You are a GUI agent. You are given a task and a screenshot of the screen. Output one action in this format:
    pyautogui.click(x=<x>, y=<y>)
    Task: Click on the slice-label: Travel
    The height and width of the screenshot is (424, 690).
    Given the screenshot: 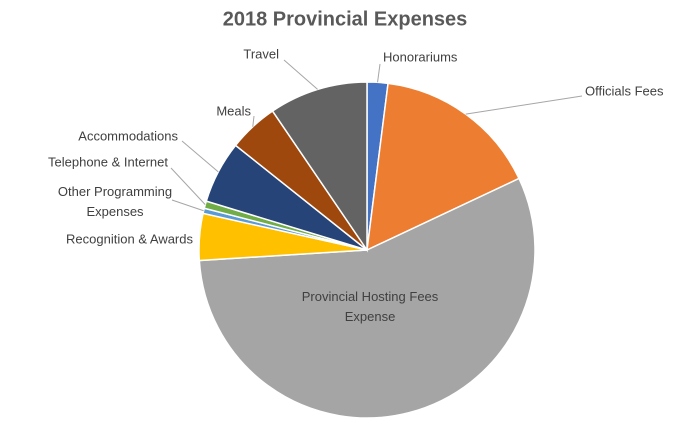 What is the action you would take?
    pyautogui.click(x=261, y=53)
    